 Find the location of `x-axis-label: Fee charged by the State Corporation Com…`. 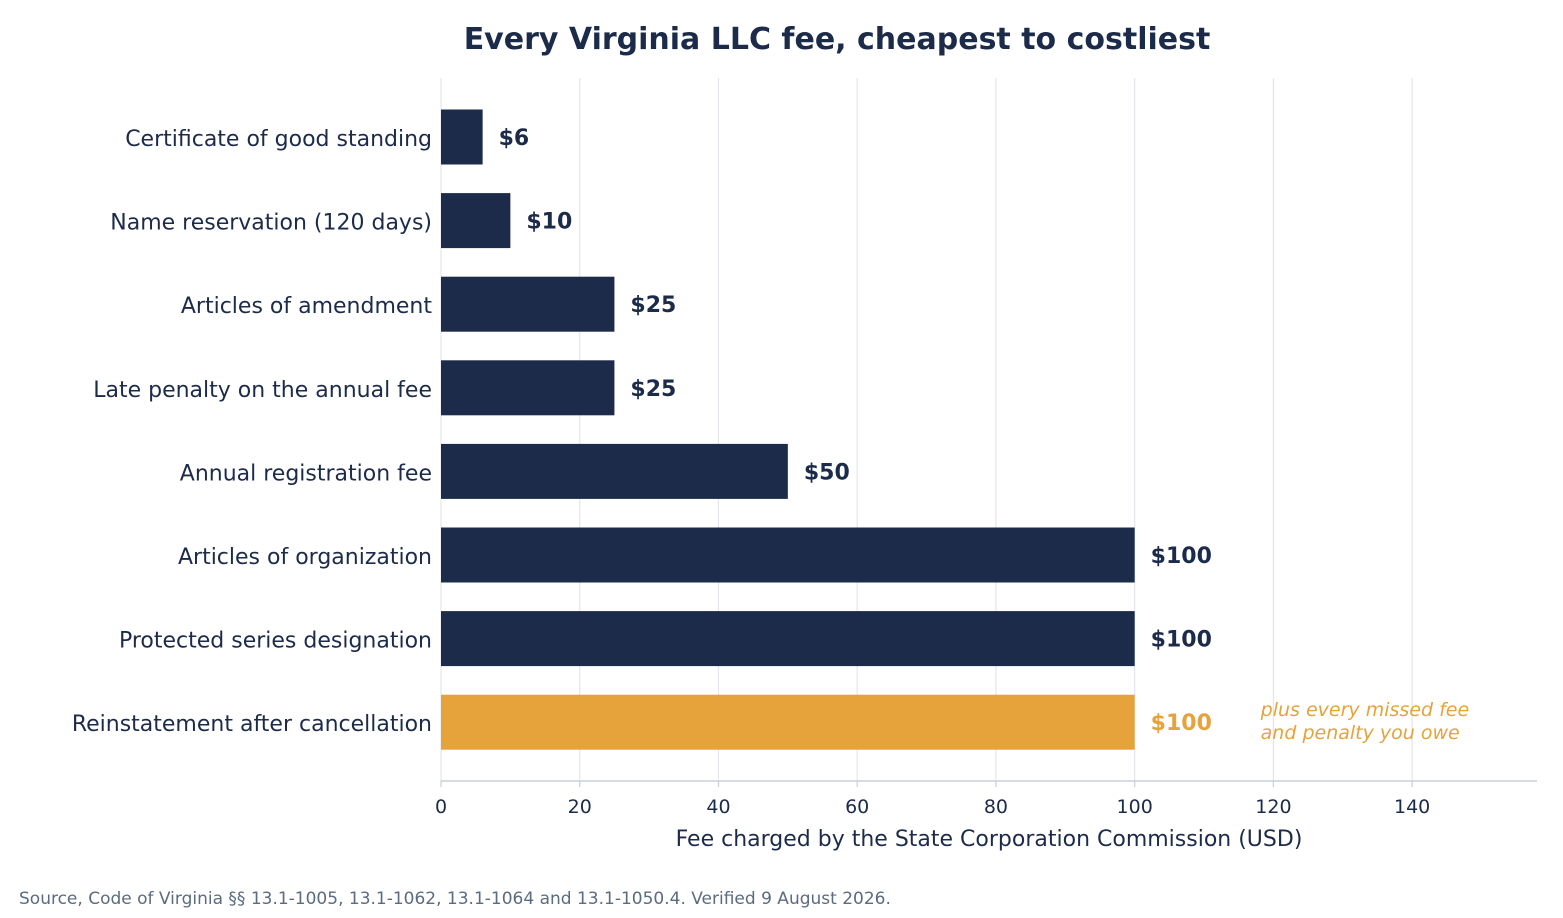

x-axis-label: Fee charged by the State Corporation Com… is located at coordinates (989, 839).